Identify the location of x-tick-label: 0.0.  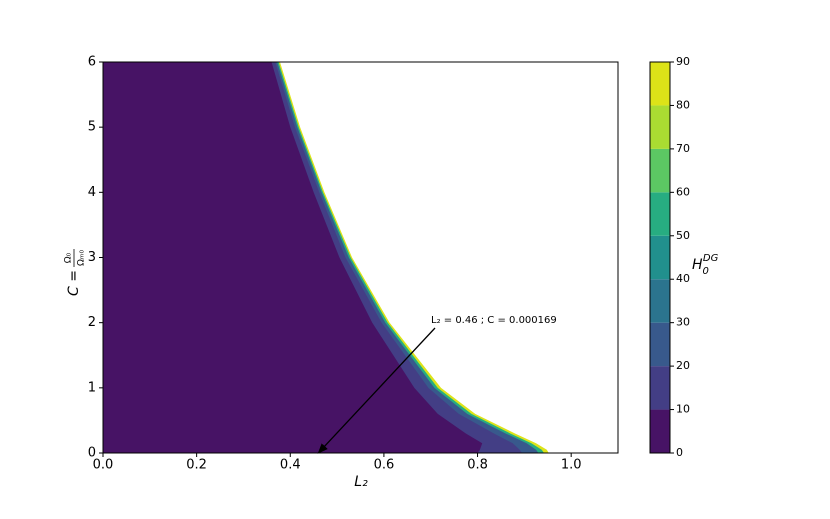
(103, 465).